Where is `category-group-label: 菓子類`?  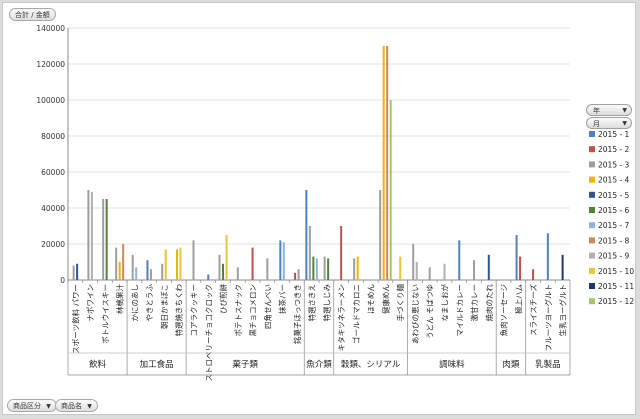 category-group-label: 菓子類 is located at coordinates (245, 364).